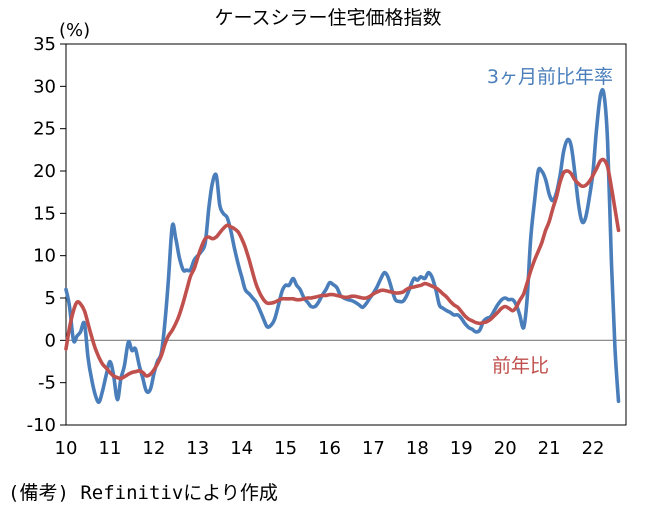  Describe the element at coordinates (373, 448) in the screenshot. I see `x-tick-label: 17` at that location.